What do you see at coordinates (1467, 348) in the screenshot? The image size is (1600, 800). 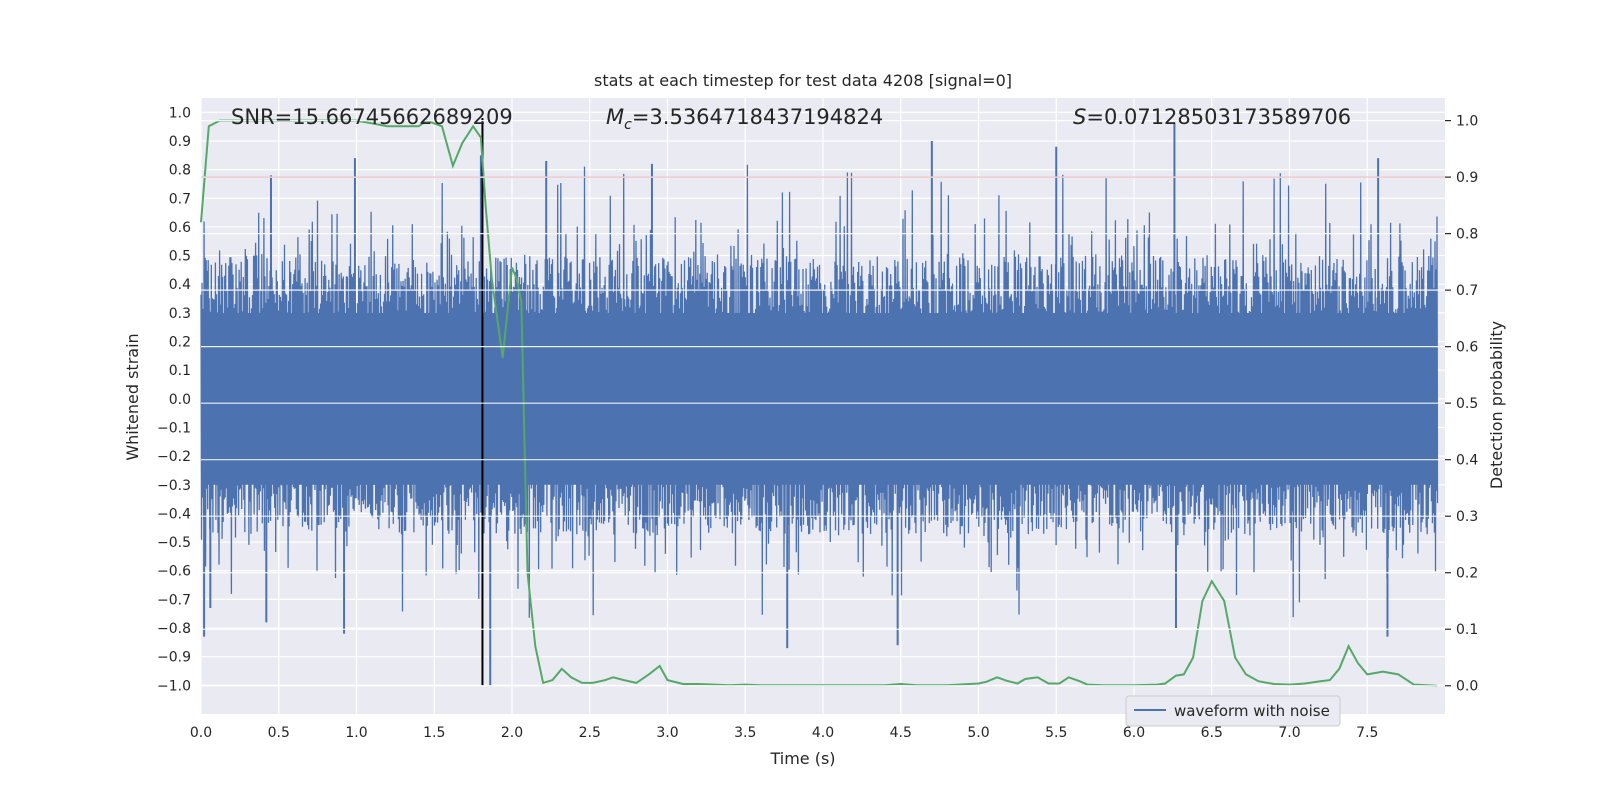 I see `y-right-tick-label: 0.6` at bounding box center [1467, 348].